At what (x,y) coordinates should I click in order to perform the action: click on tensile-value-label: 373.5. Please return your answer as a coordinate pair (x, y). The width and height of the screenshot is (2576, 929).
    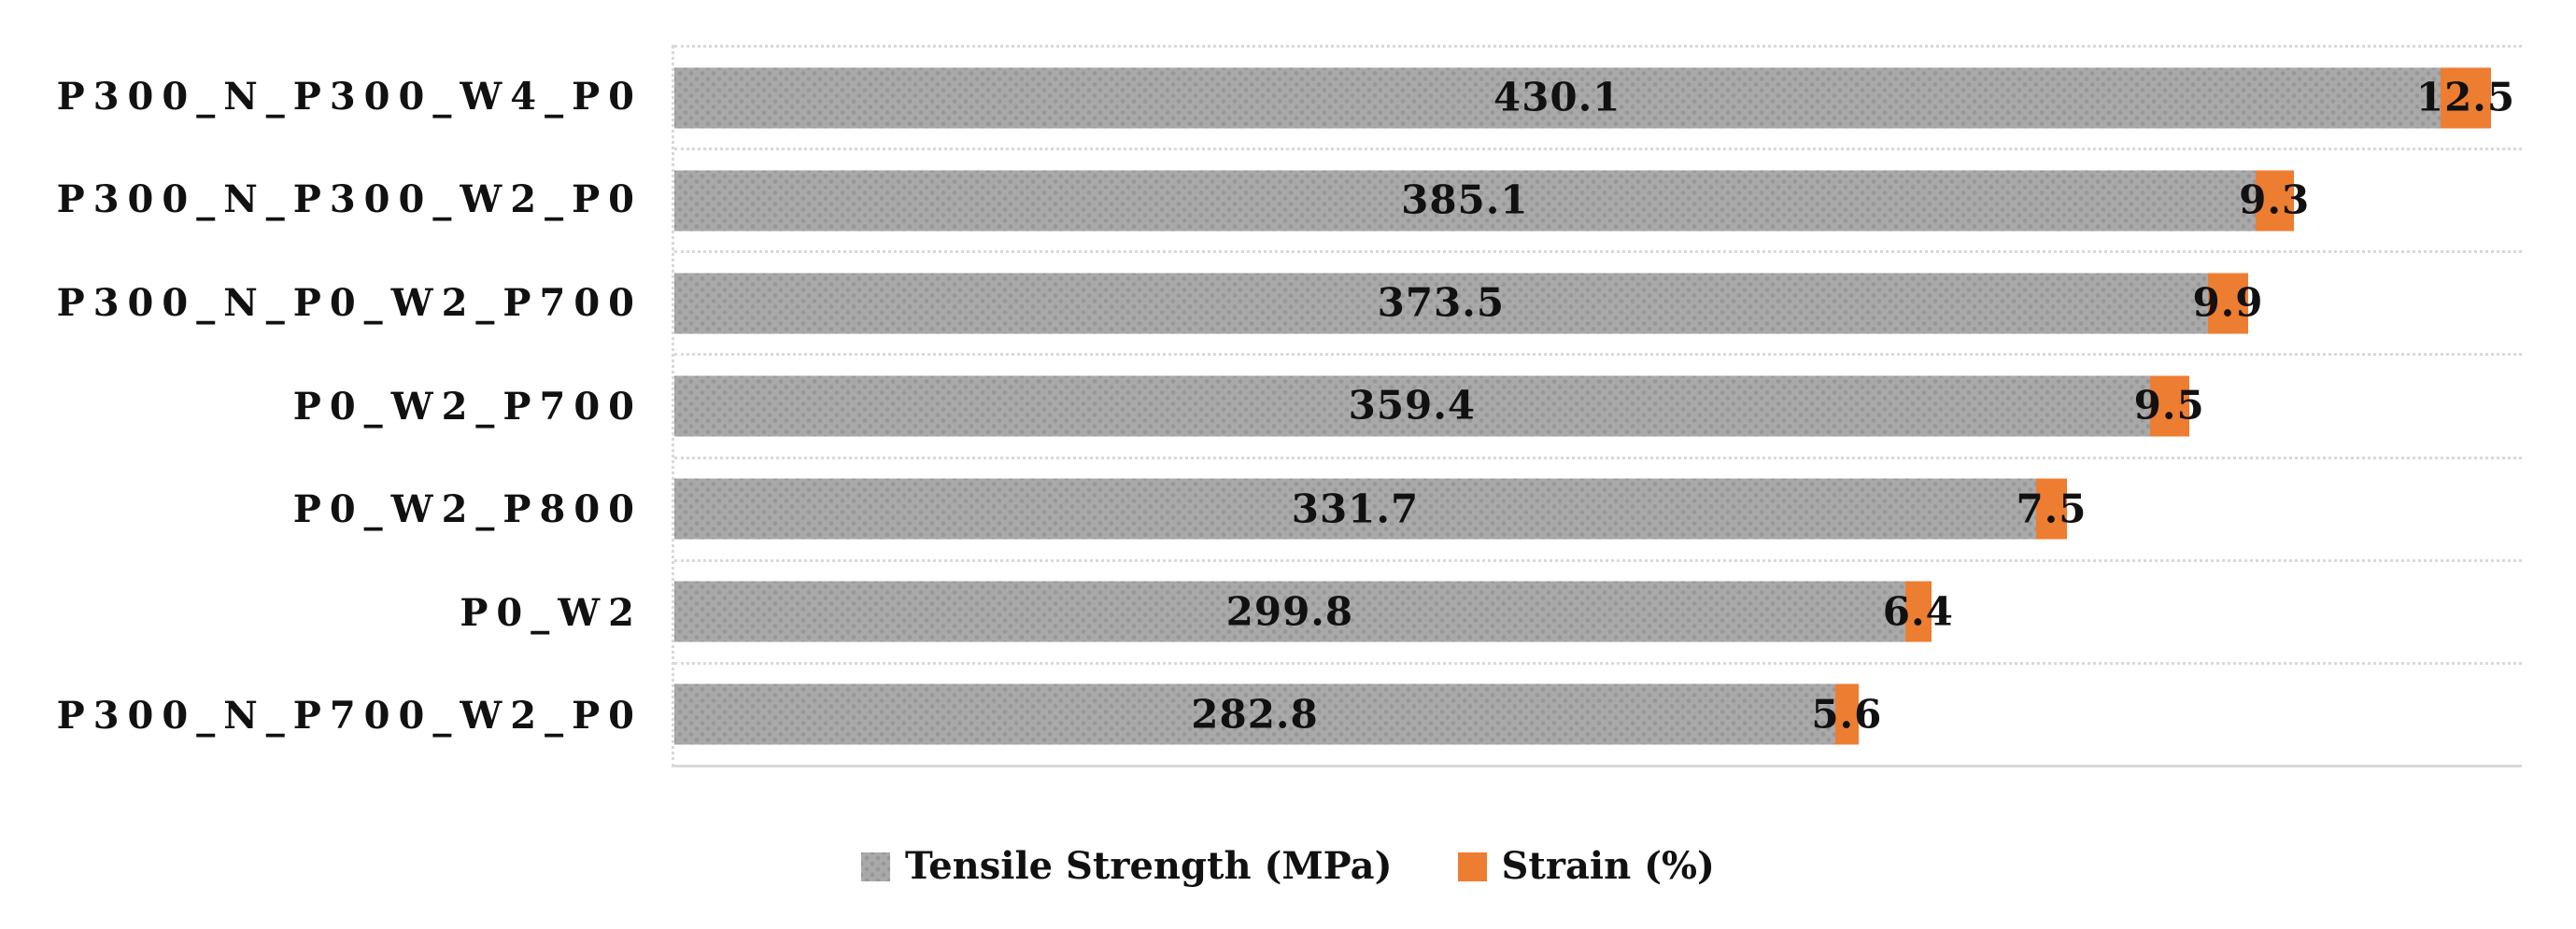
    Looking at the image, I should click on (1441, 302).